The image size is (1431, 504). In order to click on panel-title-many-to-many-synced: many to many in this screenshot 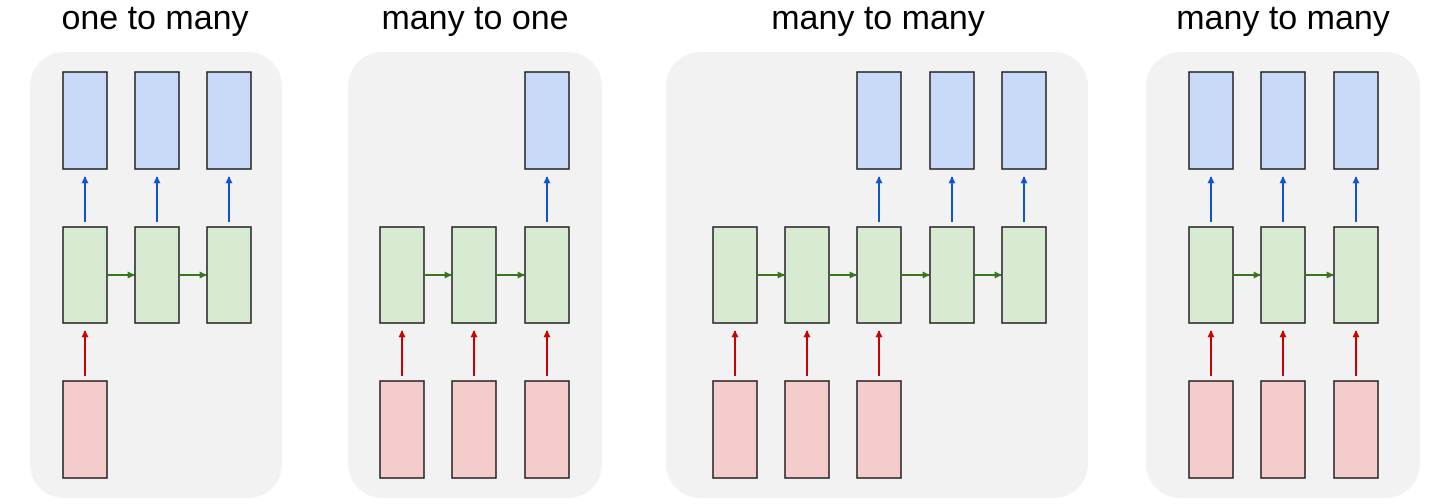, I will do `click(1283, 18)`.